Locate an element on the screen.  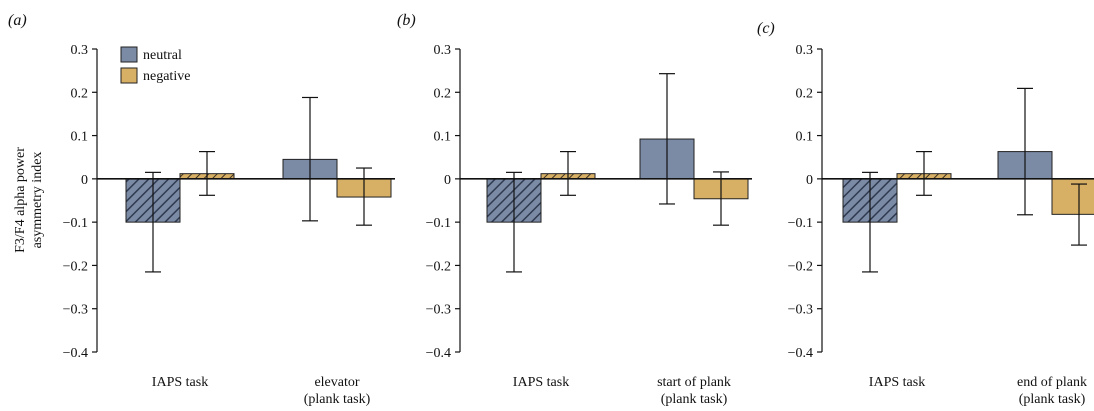
panel-label: (c) is located at coordinates (766, 28).